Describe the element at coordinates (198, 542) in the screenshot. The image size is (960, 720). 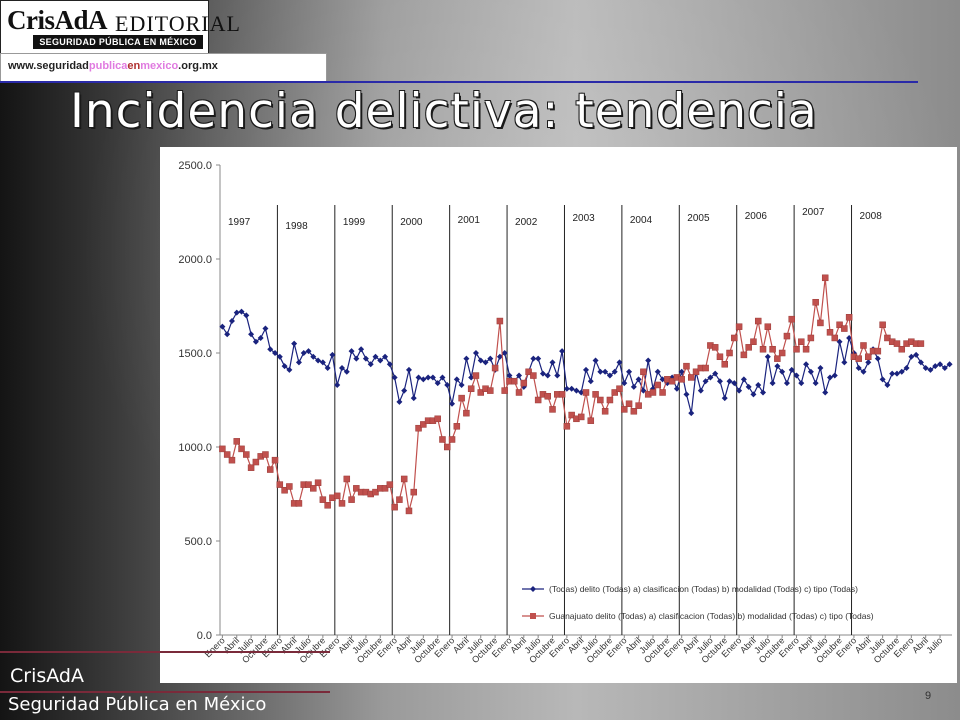
I see `y-tick-label: 500.0` at that location.